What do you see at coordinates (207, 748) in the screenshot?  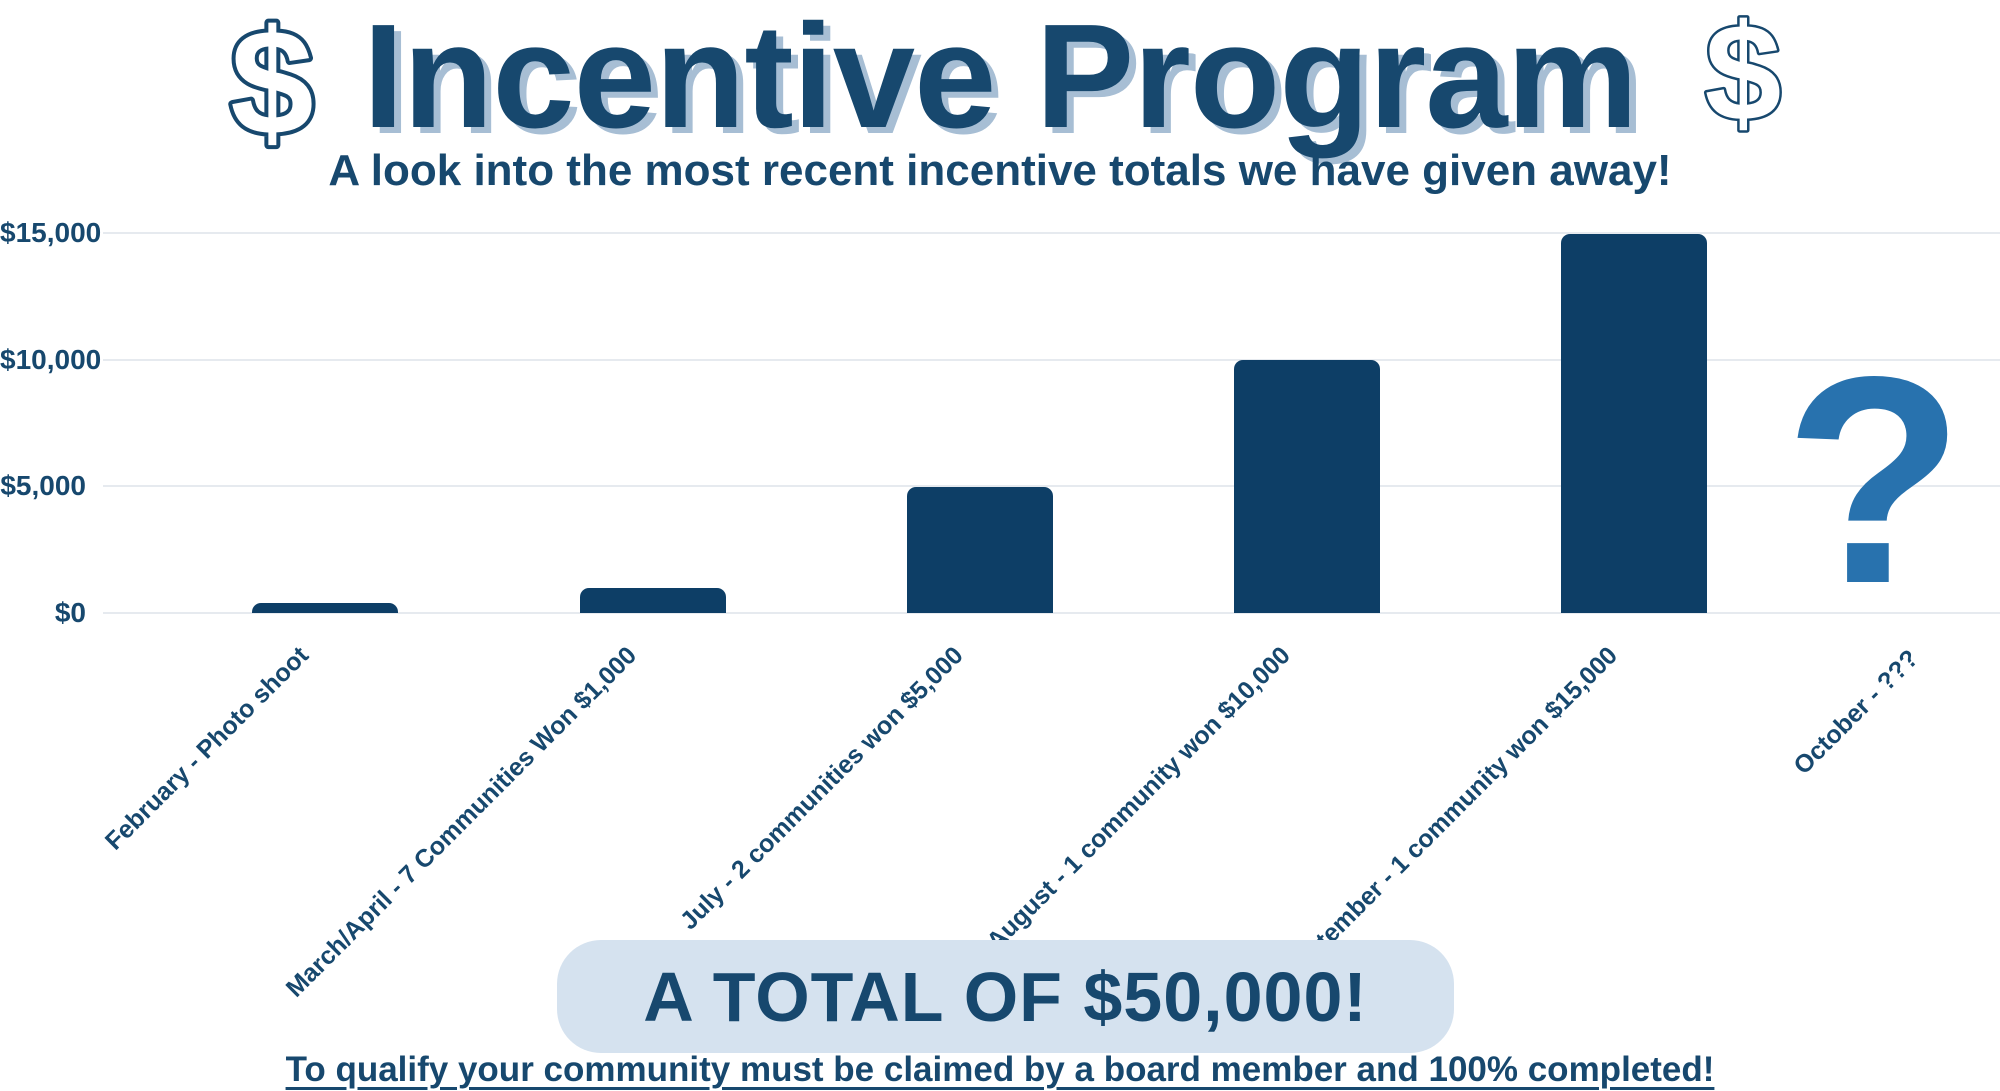 I see `x-axis-label-february: February - Photo shoot` at bounding box center [207, 748].